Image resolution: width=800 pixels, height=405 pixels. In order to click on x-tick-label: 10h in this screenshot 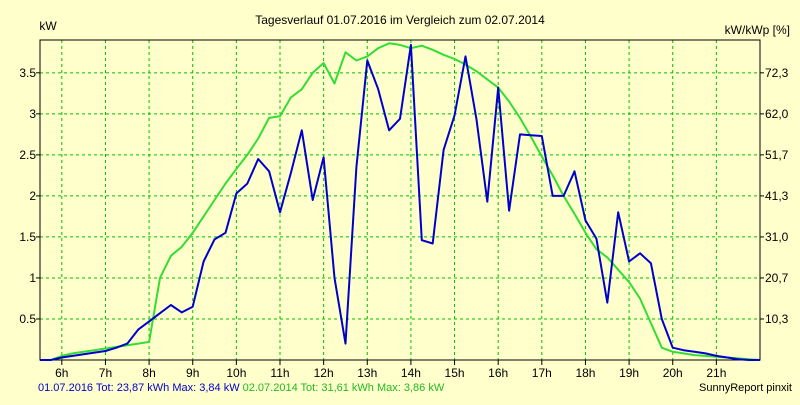, I will do `click(236, 373)`.